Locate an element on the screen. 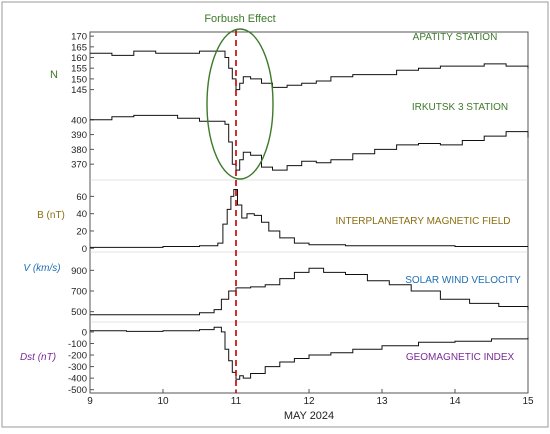 Image resolution: width=550 pixels, height=434 pixels. y-tick-label: 155 is located at coordinates (79, 69).